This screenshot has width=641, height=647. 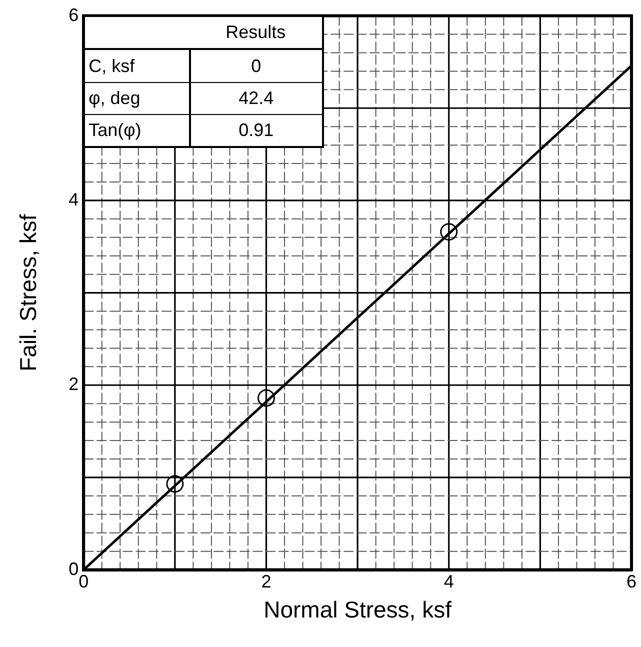 I want to click on x-tick-label: 4, so click(x=449, y=582).